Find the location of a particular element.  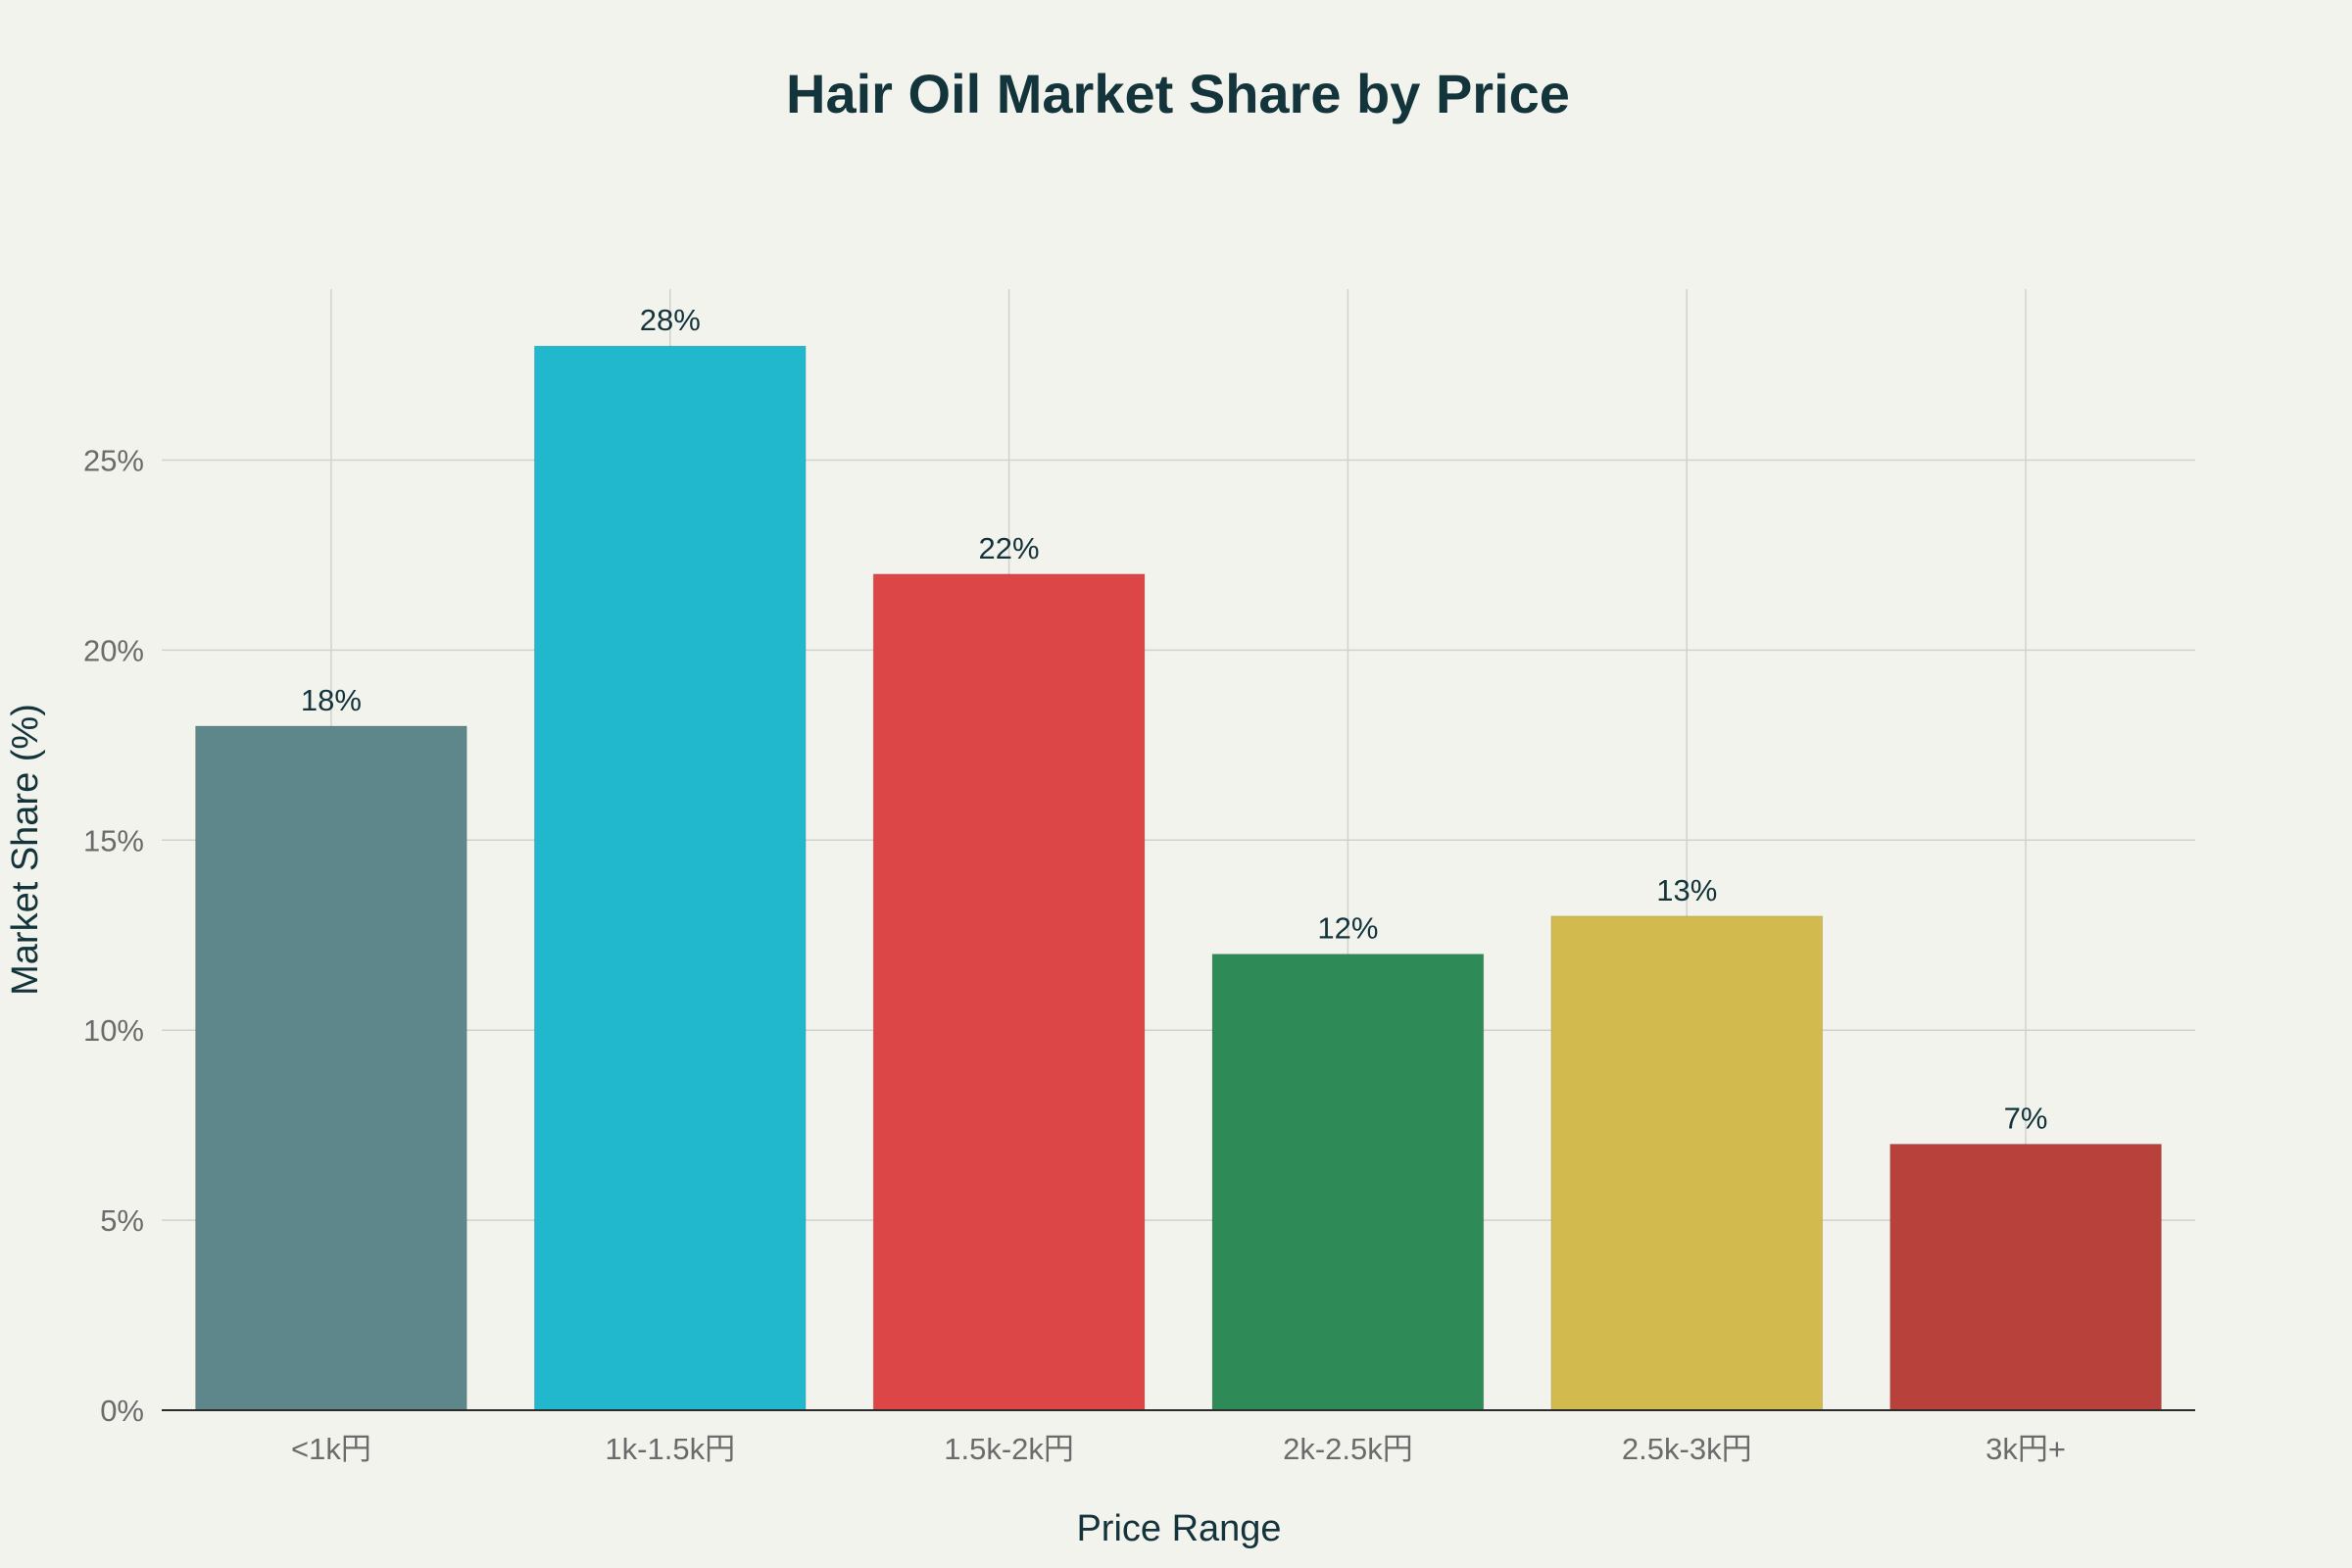

x-tick-label: 3k円+ is located at coordinates (2025, 1449).